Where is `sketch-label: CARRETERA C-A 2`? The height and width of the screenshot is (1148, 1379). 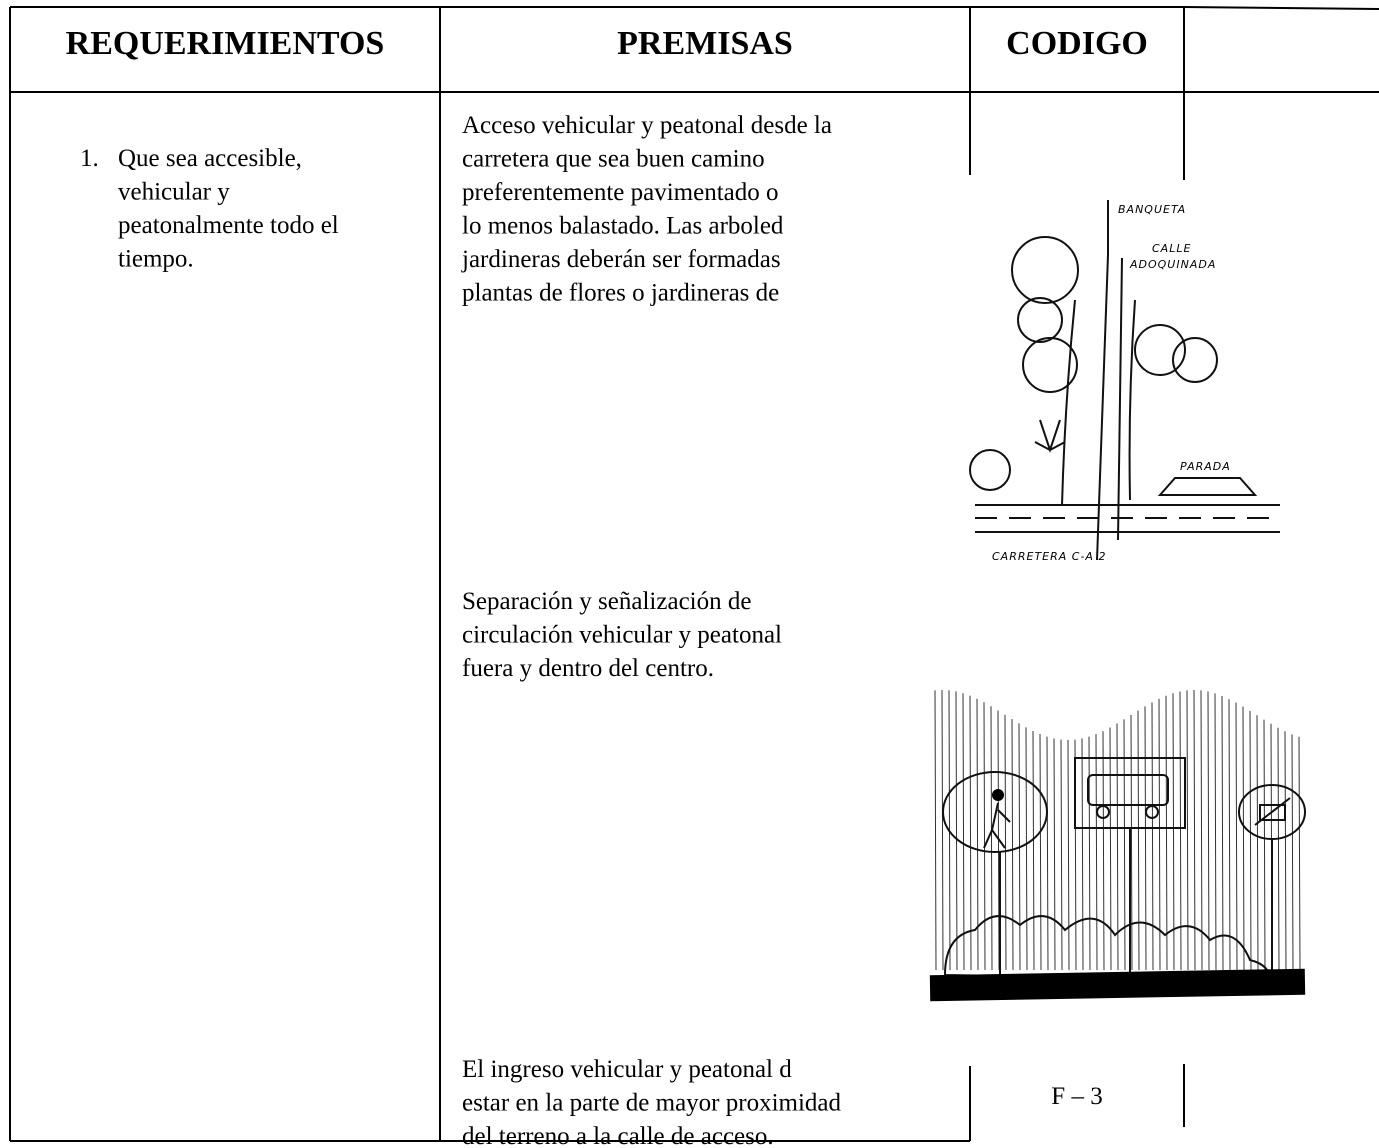
sketch-label: CARRETERA C-A 2 is located at coordinates (1049, 556).